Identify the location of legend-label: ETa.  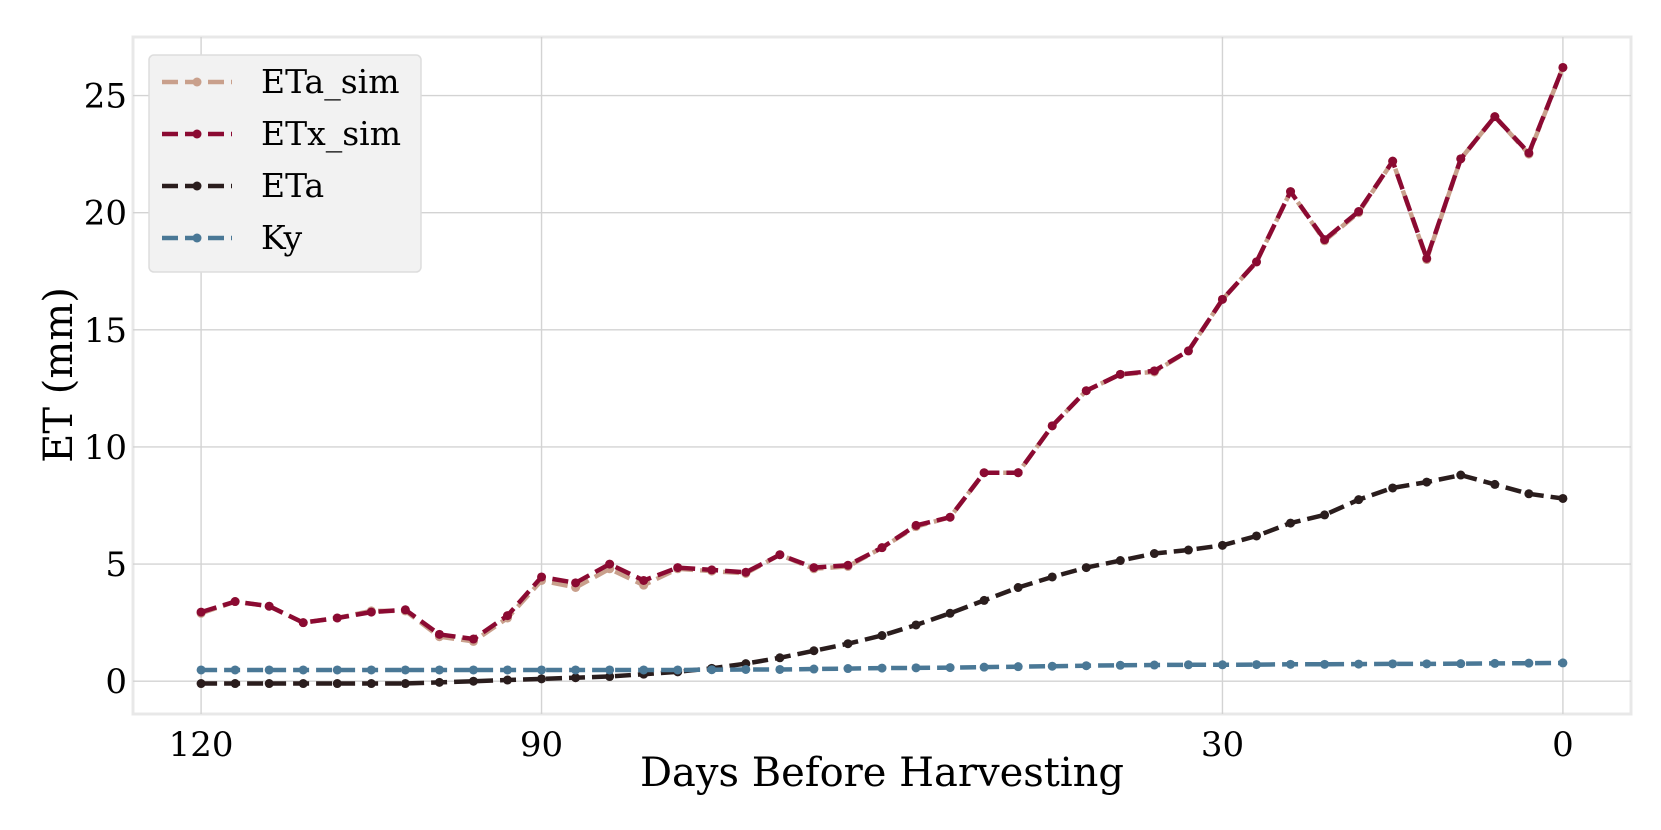
(292, 185).